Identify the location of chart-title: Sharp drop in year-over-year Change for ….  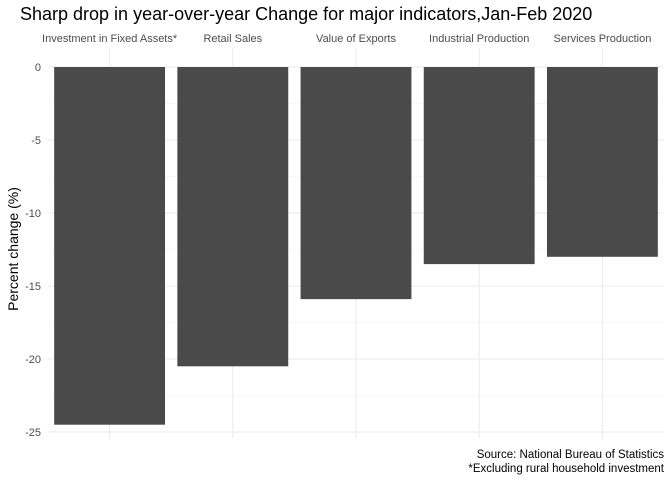
(306, 14).